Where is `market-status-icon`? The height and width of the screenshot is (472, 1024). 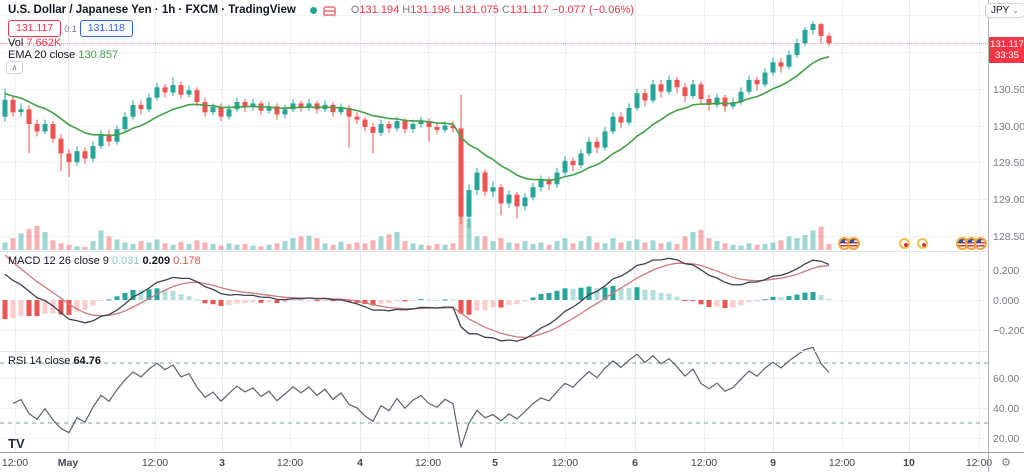
market-status-icon is located at coordinates (313, 10).